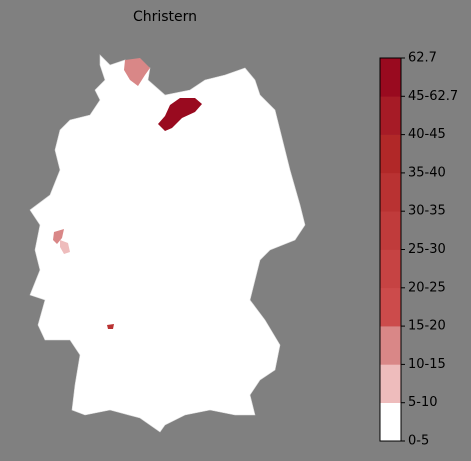 This screenshot has height=461, width=471. What do you see at coordinates (427, 326) in the screenshot?
I see `colorbar-label: 15-20` at bounding box center [427, 326].